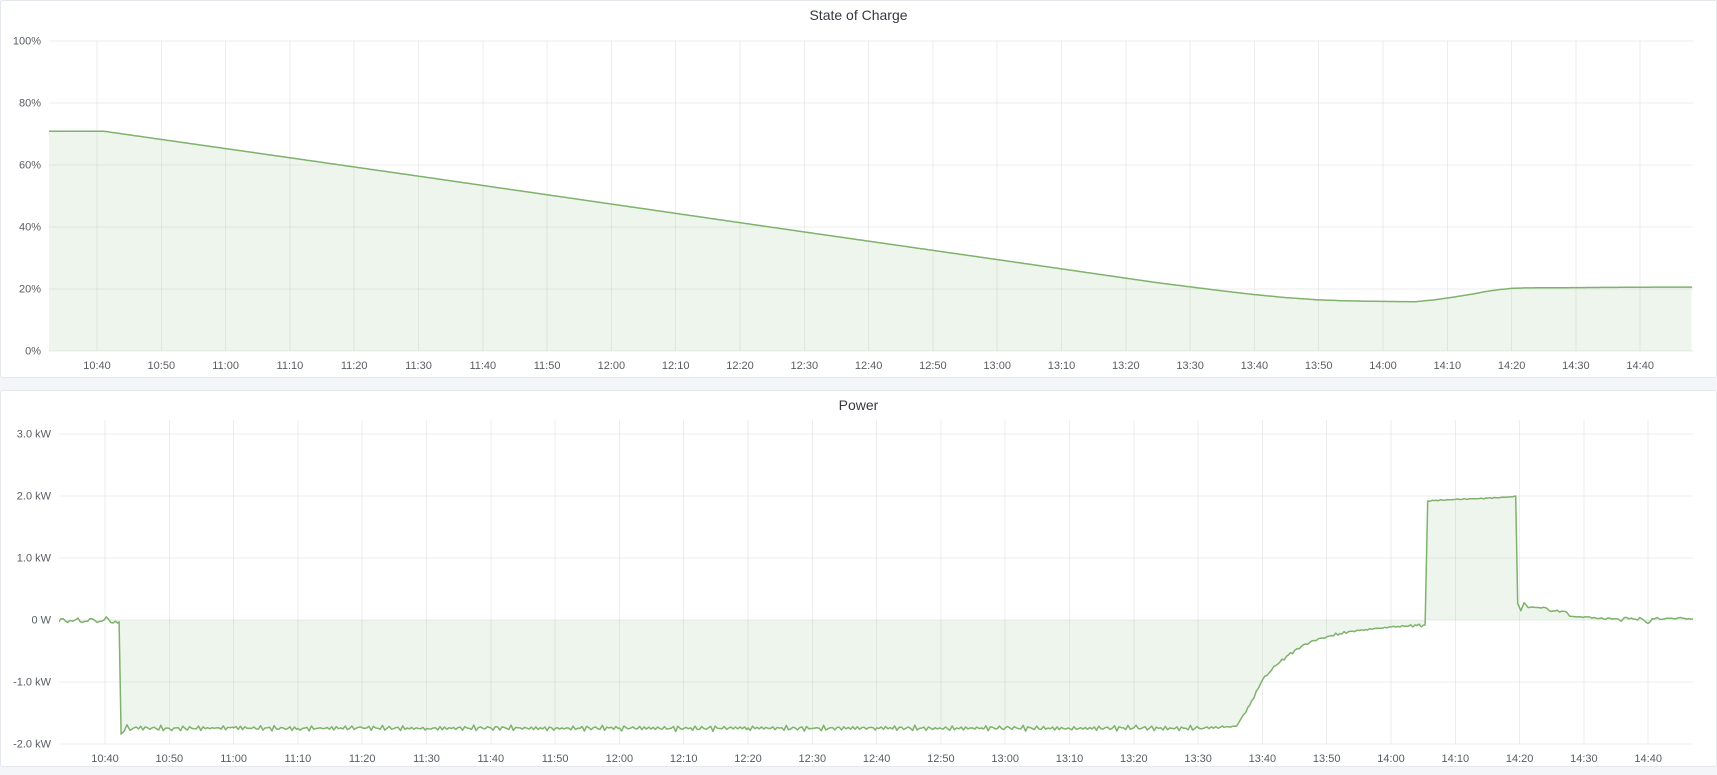 Image resolution: width=1717 pixels, height=775 pixels. Describe the element at coordinates (30, 290) in the screenshot. I see `y-tick-label: 20%` at that location.